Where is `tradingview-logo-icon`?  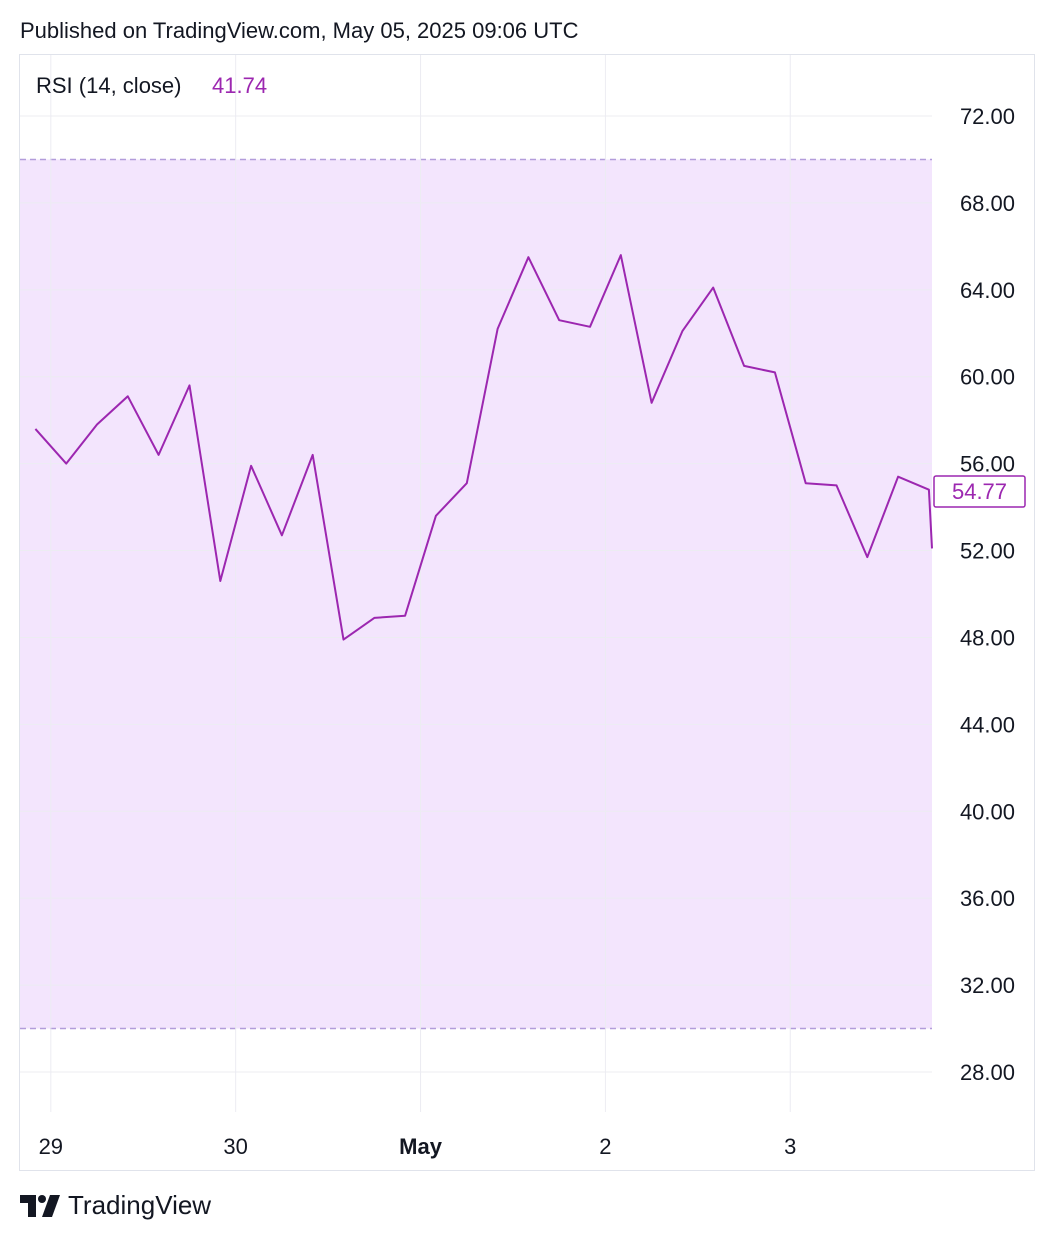
tradingview-logo-icon is located at coordinates (40, 1205).